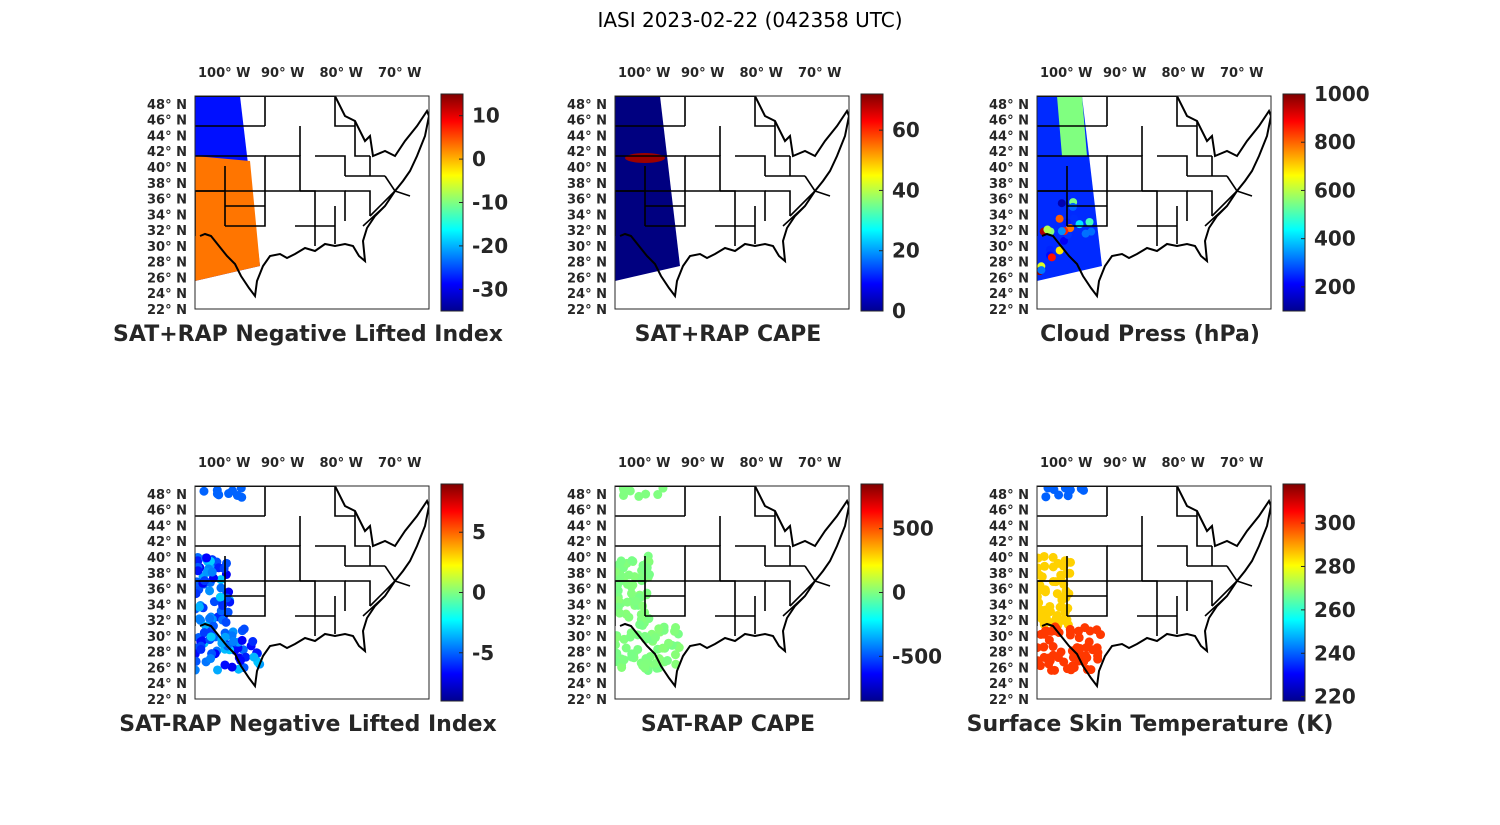  I want to click on map-area, so click(312, 197).